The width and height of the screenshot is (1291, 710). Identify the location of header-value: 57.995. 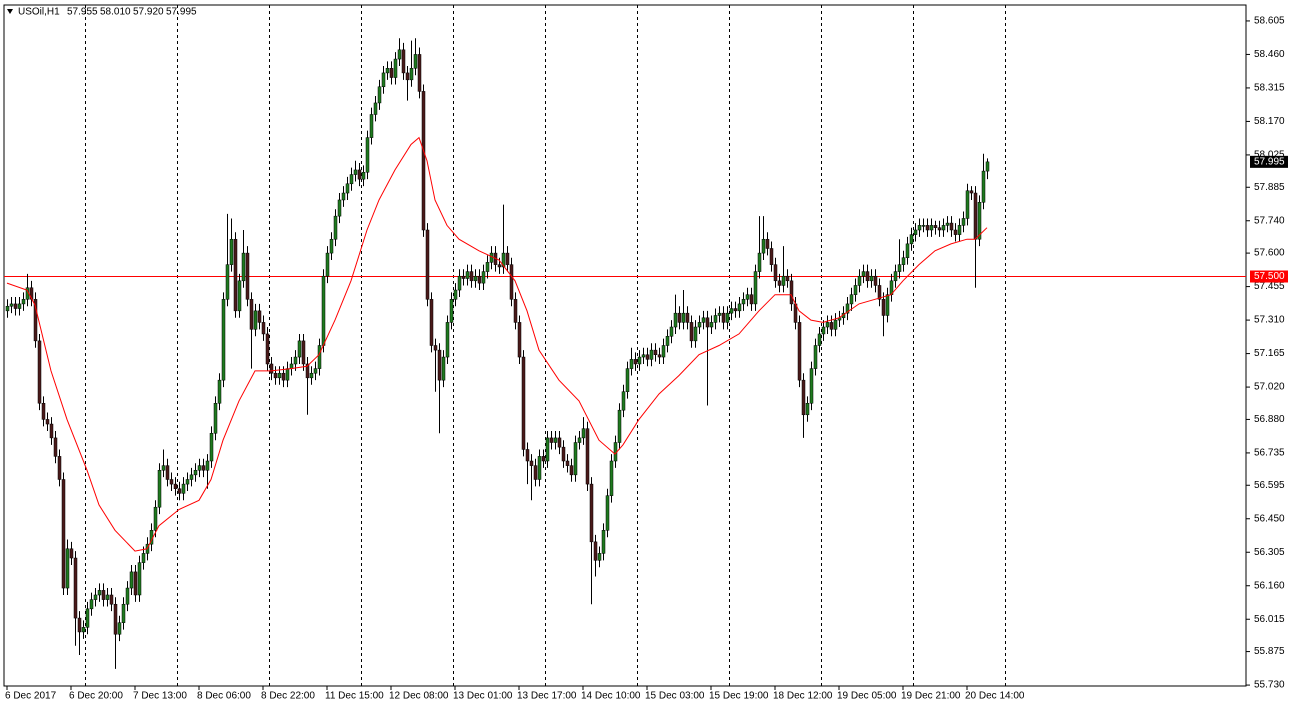
(181, 12).